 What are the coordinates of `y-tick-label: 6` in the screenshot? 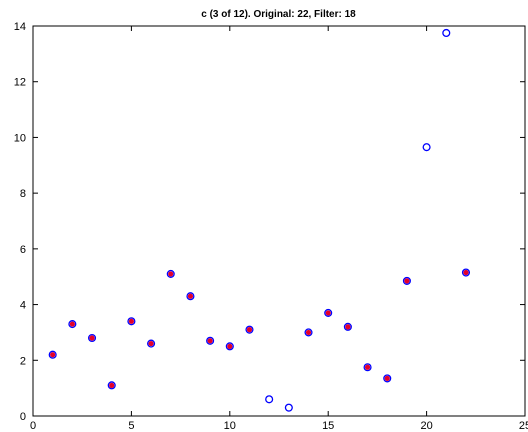 It's located at (23, 250).